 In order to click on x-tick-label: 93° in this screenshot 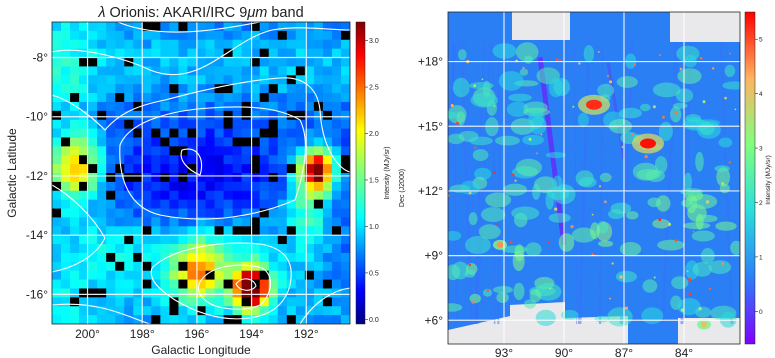, I will do `click(504, 352)`.